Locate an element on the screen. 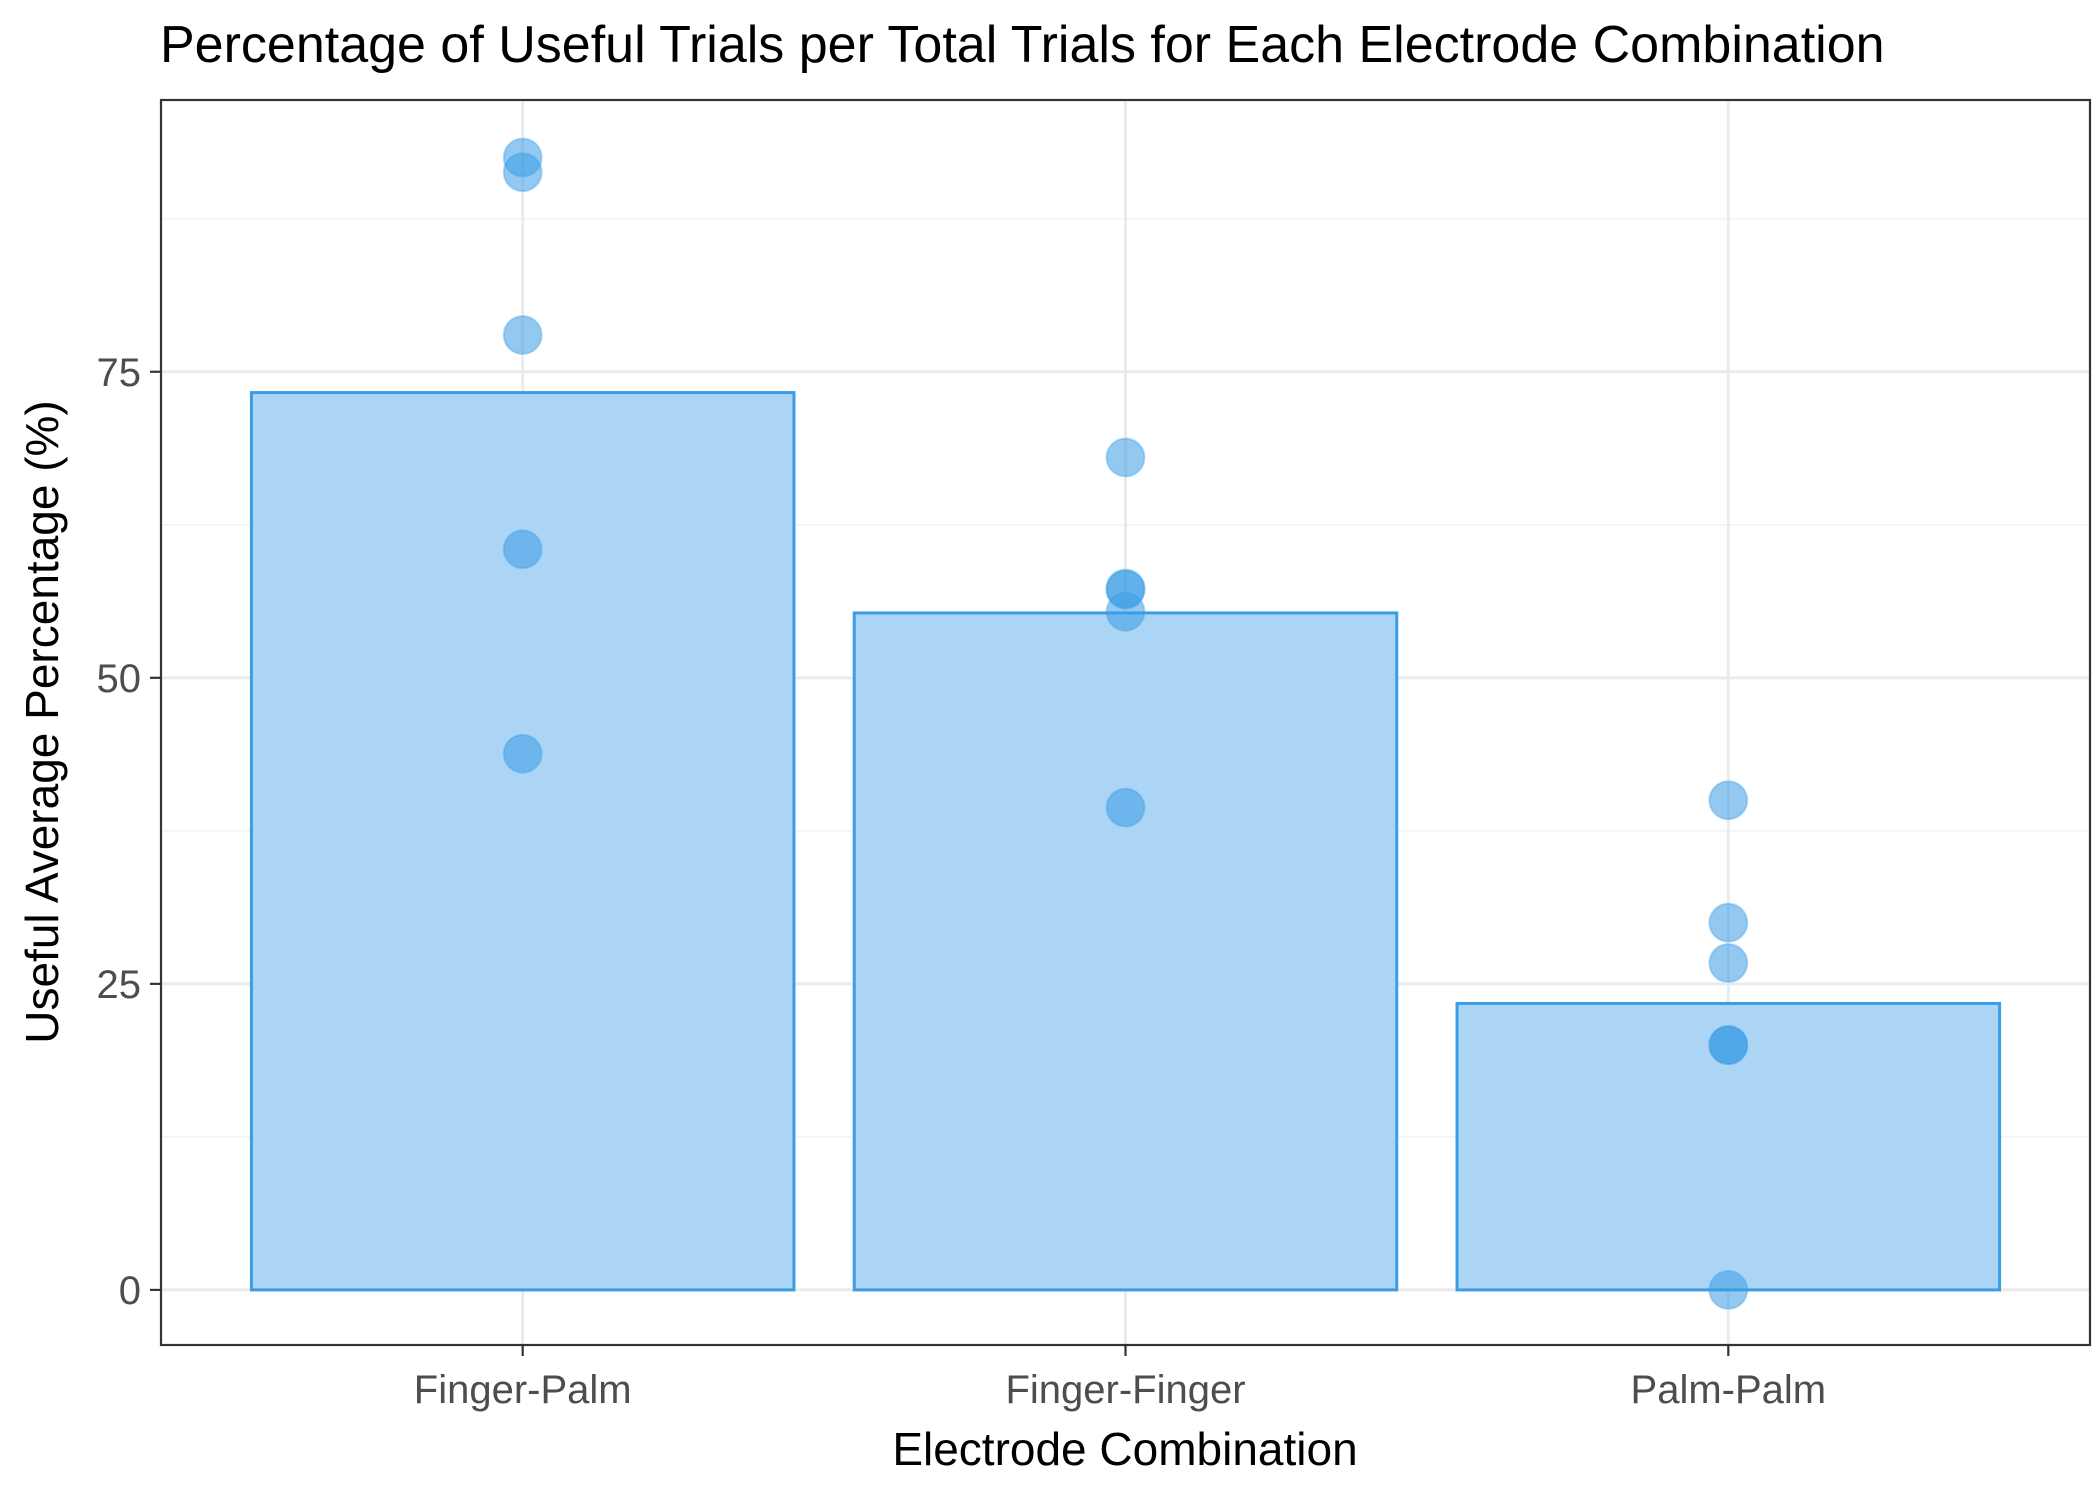 Image resolution: width=2100 pixels, height=1499 pixels. y-tick-label: 0 is located at coordinates (130, 1291).